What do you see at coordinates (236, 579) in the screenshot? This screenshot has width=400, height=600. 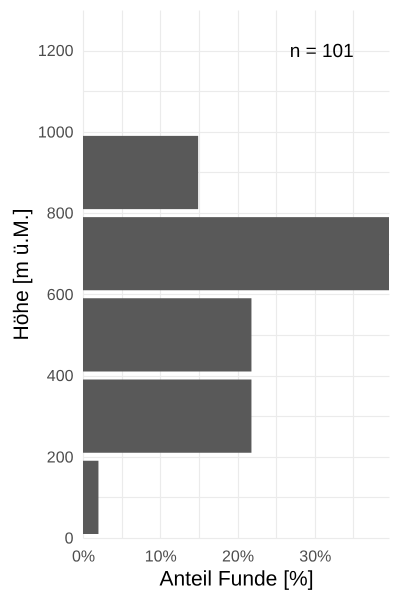 I see `x-axis-title: Anteil Funde [%]` at bounding box center [236, 579].